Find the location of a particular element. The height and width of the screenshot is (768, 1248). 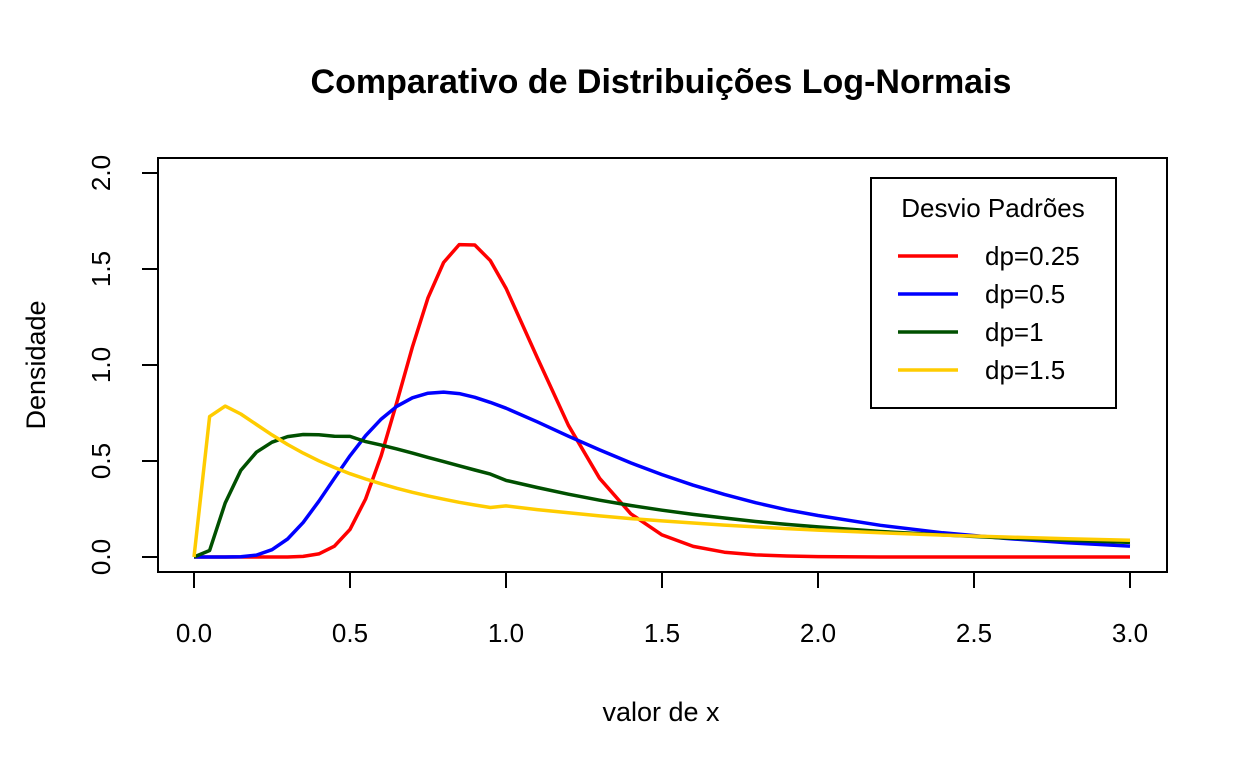

y-tick-label: 2.0 is located at coordinates (101, 173).